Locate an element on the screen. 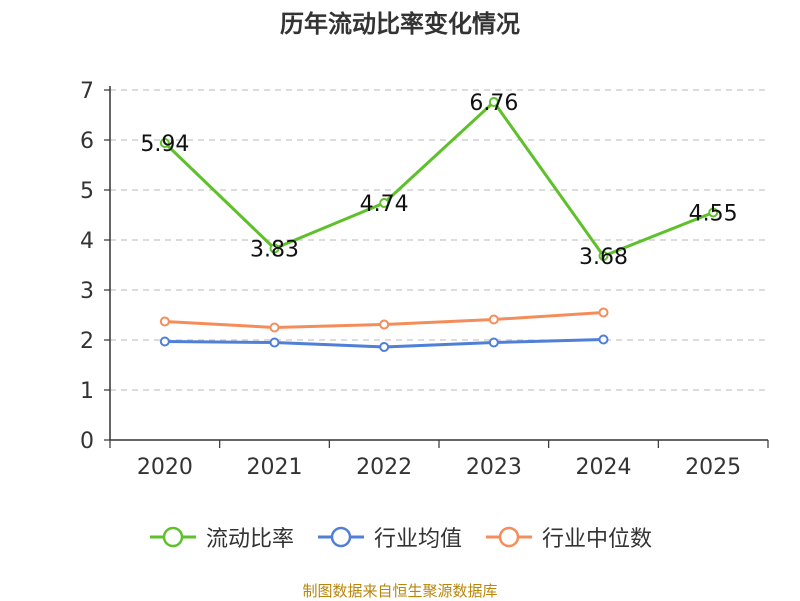 The width and height of the screenshot is (800, 601). legend-label: 行业均值 is located at coordinates (417, 539).